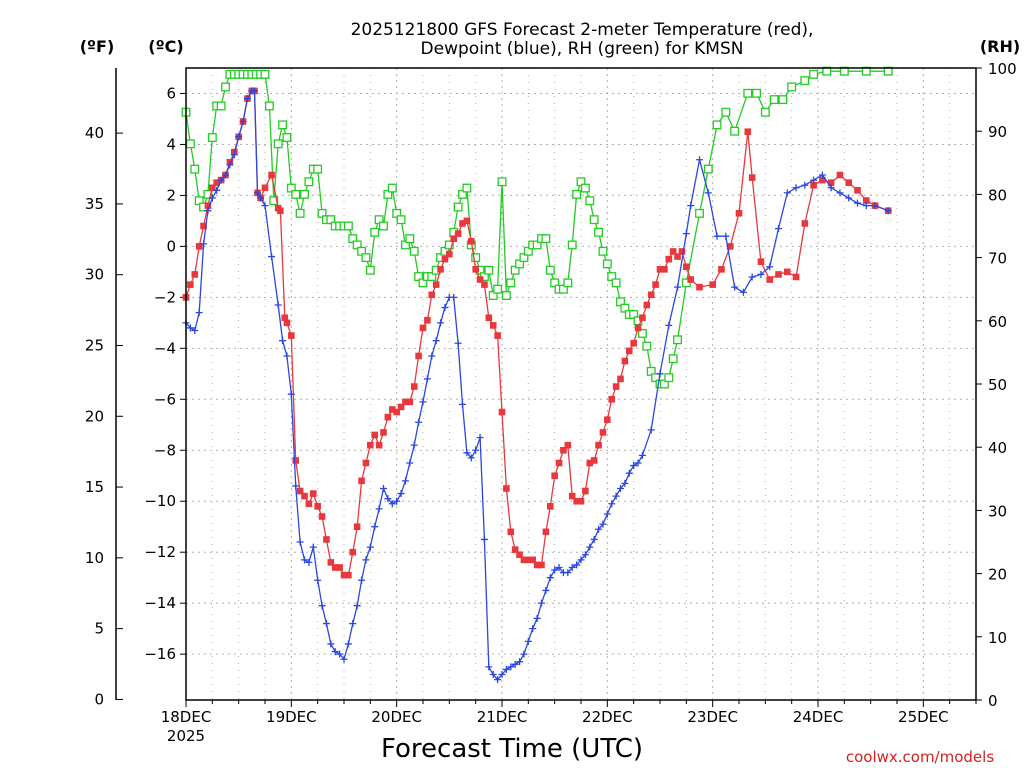 The image size is (1024, 768). Describe the element at coordinates (99, 629) in the screenshot. I see `fahrenheit-tick-label: 5` at that location.